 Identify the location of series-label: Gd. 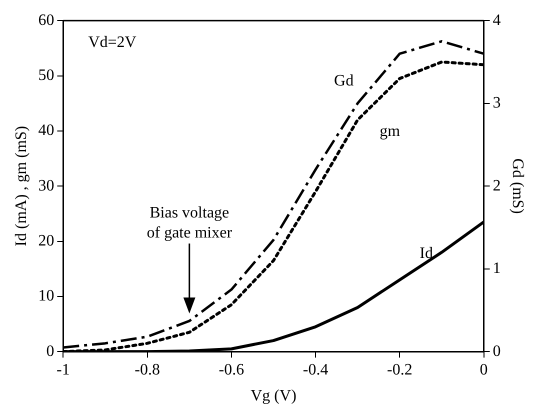
(344, 81).